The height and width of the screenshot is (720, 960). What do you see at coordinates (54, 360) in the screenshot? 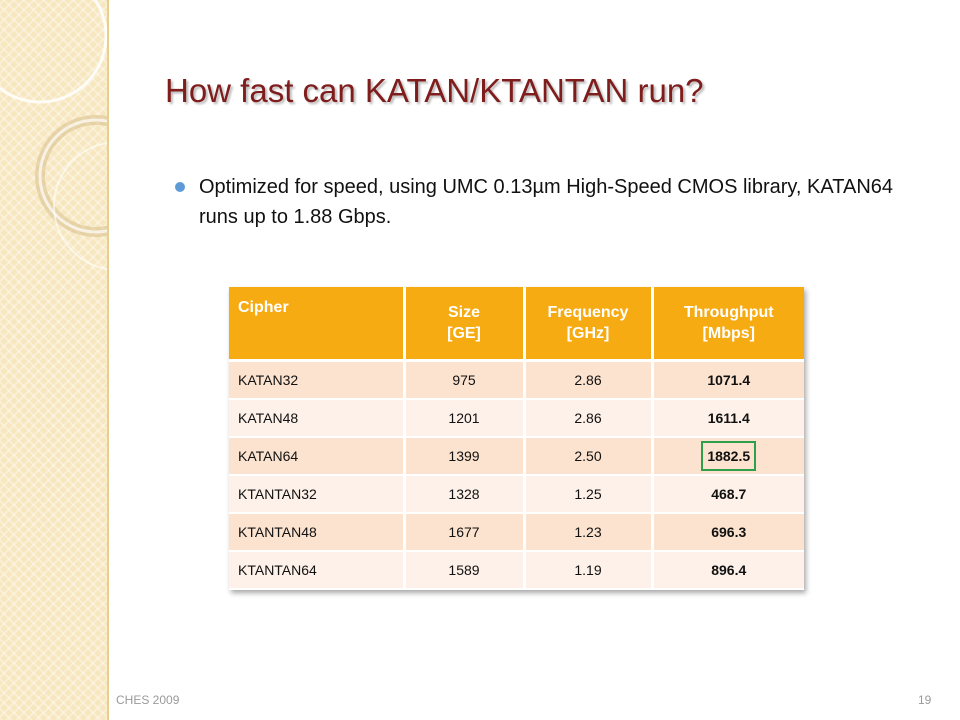
I see `decorative-side-band` at bounding box center [54, 360].